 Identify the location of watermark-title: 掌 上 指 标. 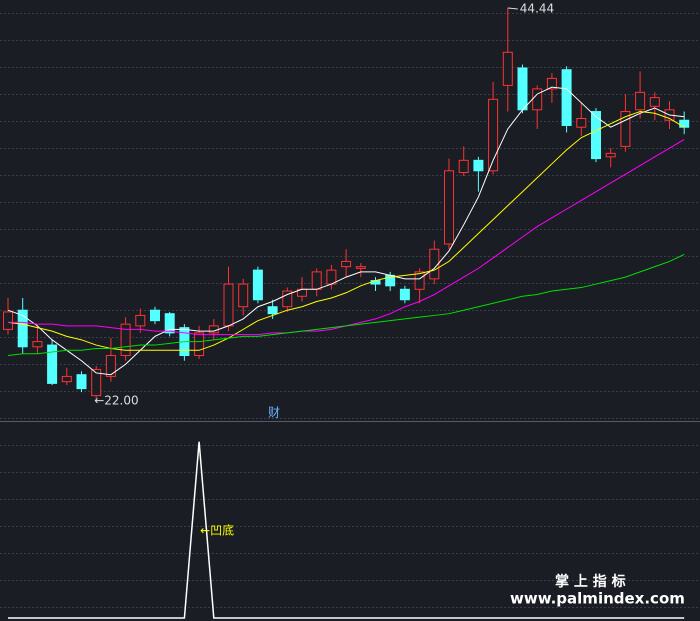
(590, 581).